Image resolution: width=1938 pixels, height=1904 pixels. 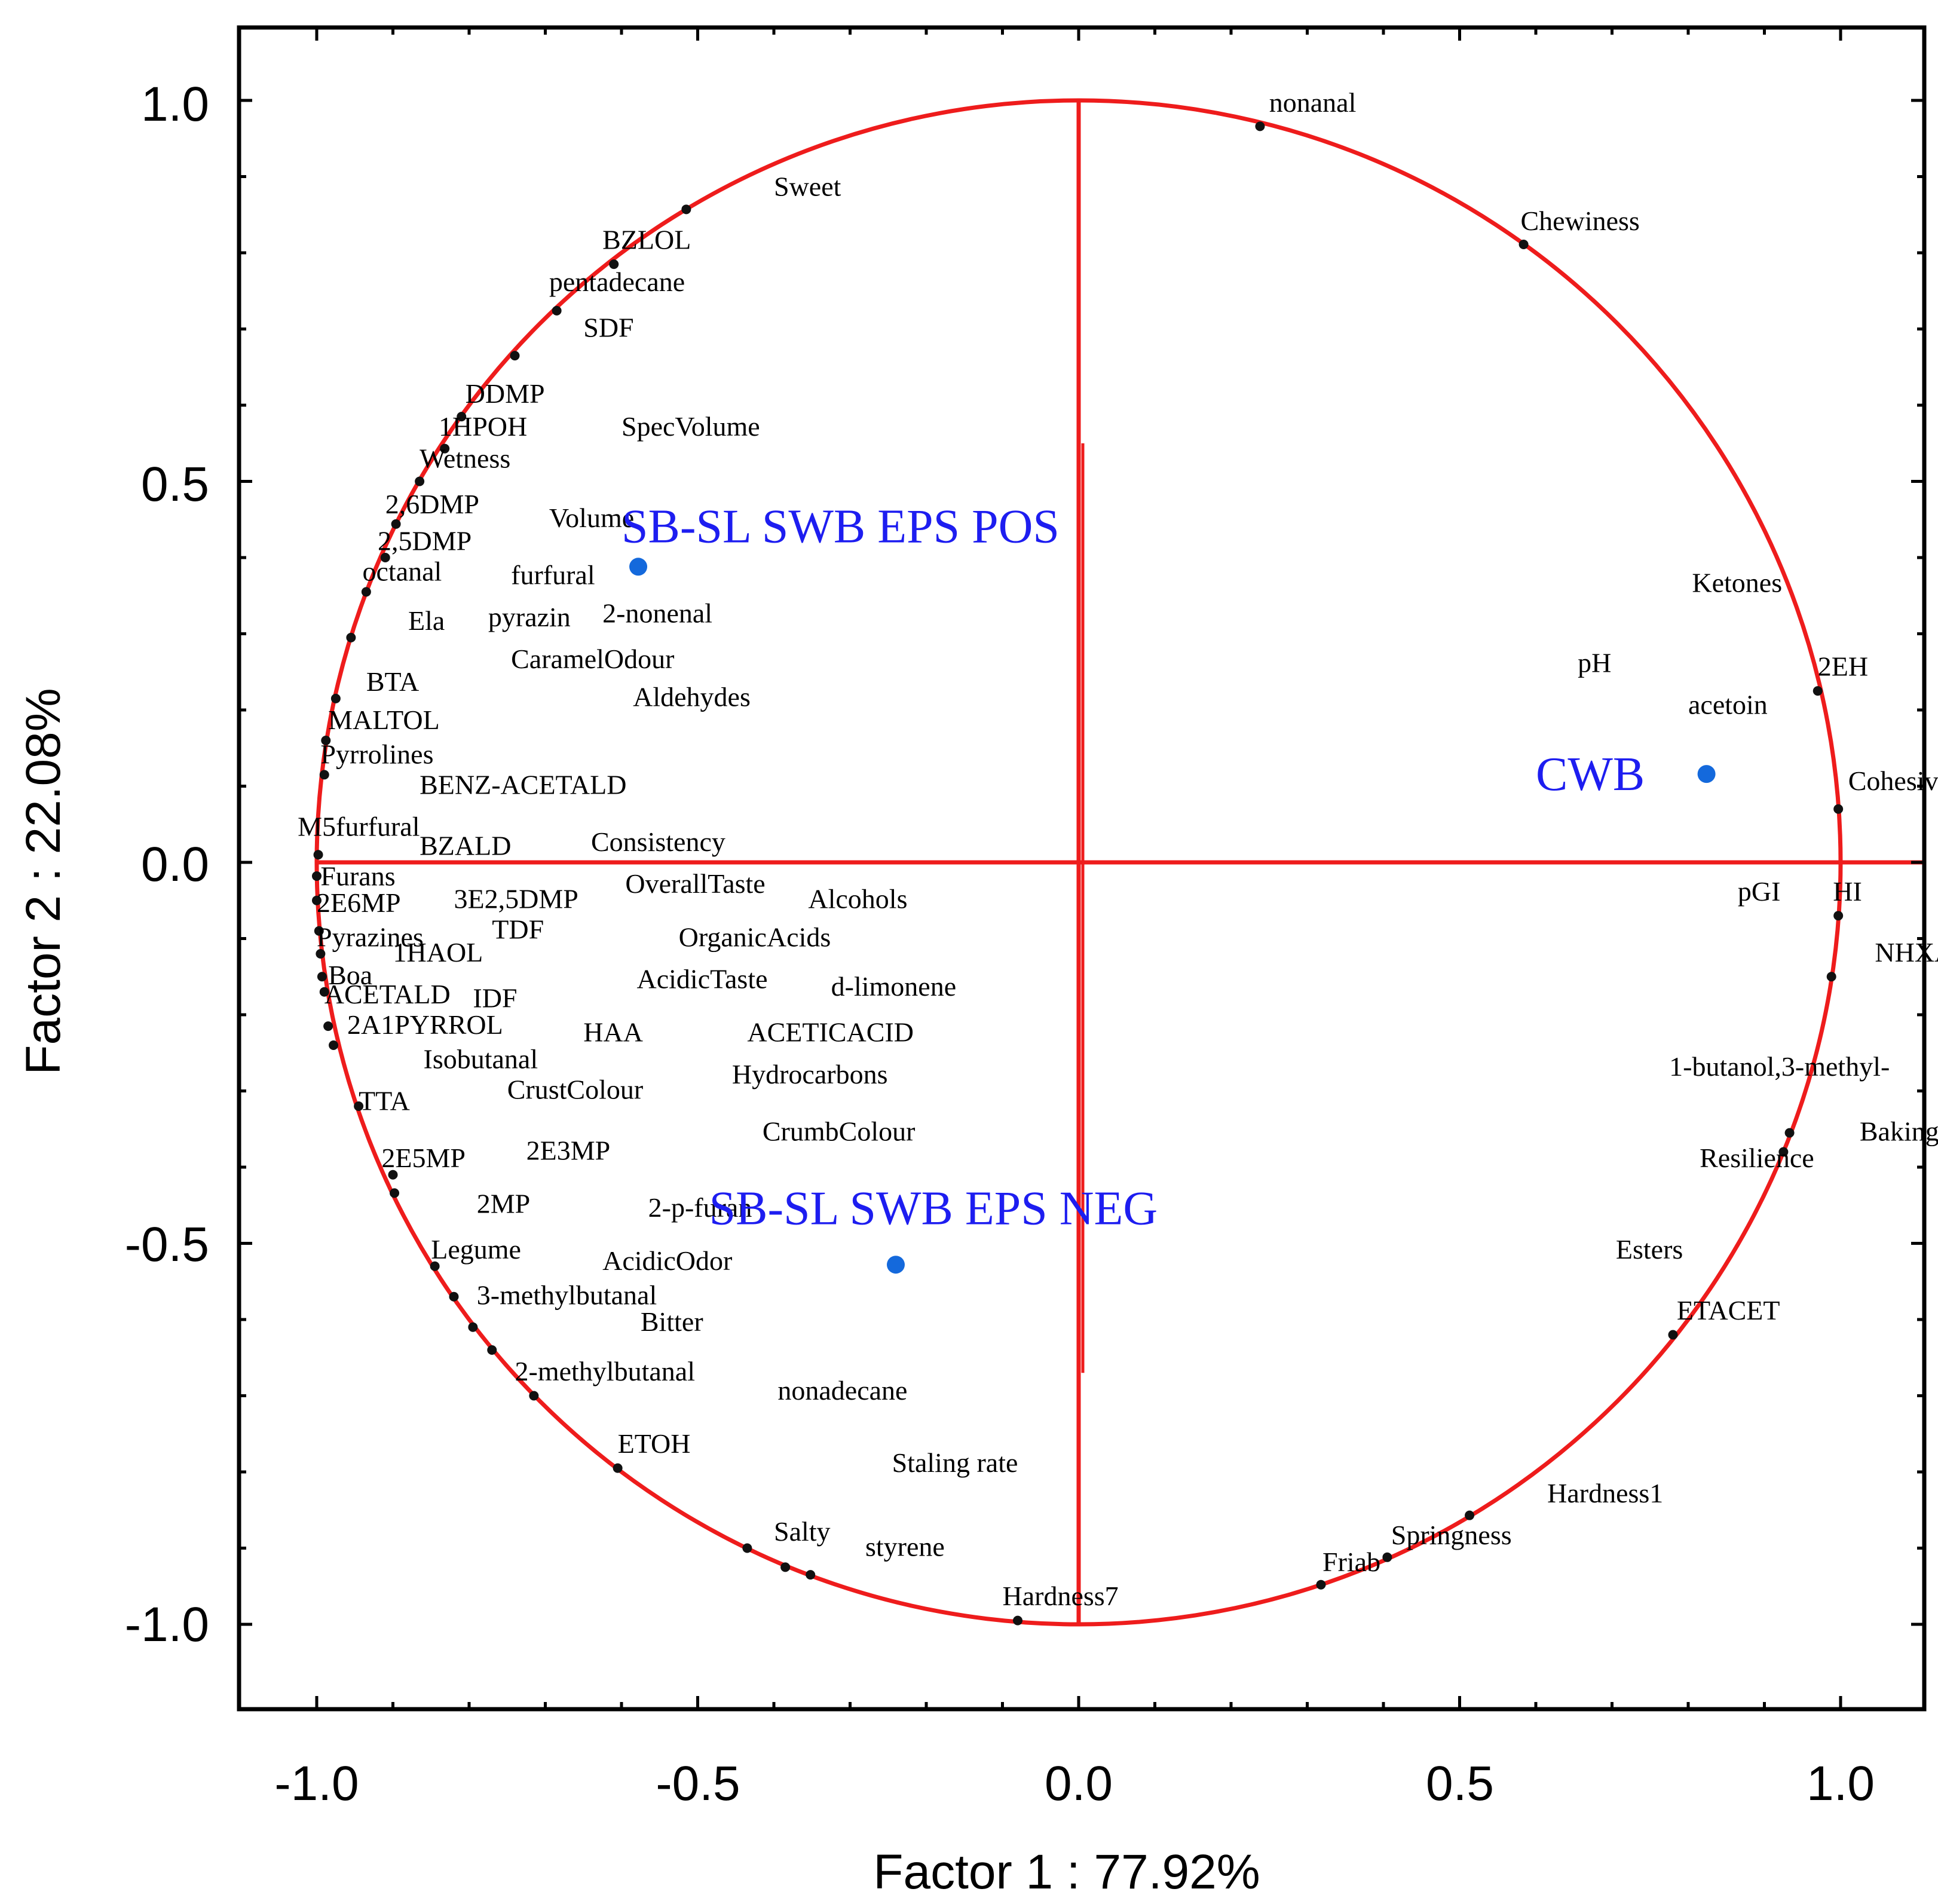 I want to click on variable-point-styrene, so click(x=785, y=1567).